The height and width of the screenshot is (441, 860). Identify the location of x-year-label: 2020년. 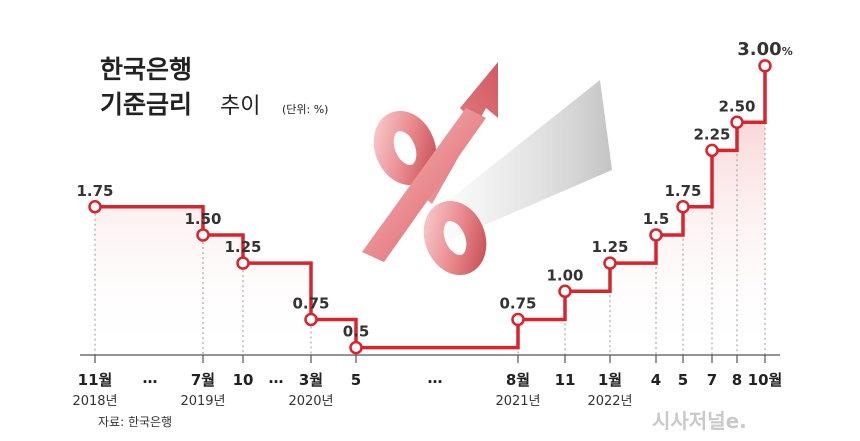
(310, 401).